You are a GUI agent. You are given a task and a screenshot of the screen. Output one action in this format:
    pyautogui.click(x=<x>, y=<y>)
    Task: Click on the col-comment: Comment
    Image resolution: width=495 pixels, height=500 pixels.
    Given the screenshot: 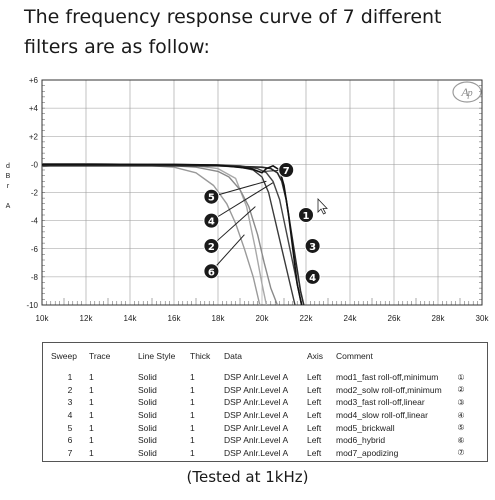 What is the action you would take?
    pyautogui.click(x=354, y=356)
    